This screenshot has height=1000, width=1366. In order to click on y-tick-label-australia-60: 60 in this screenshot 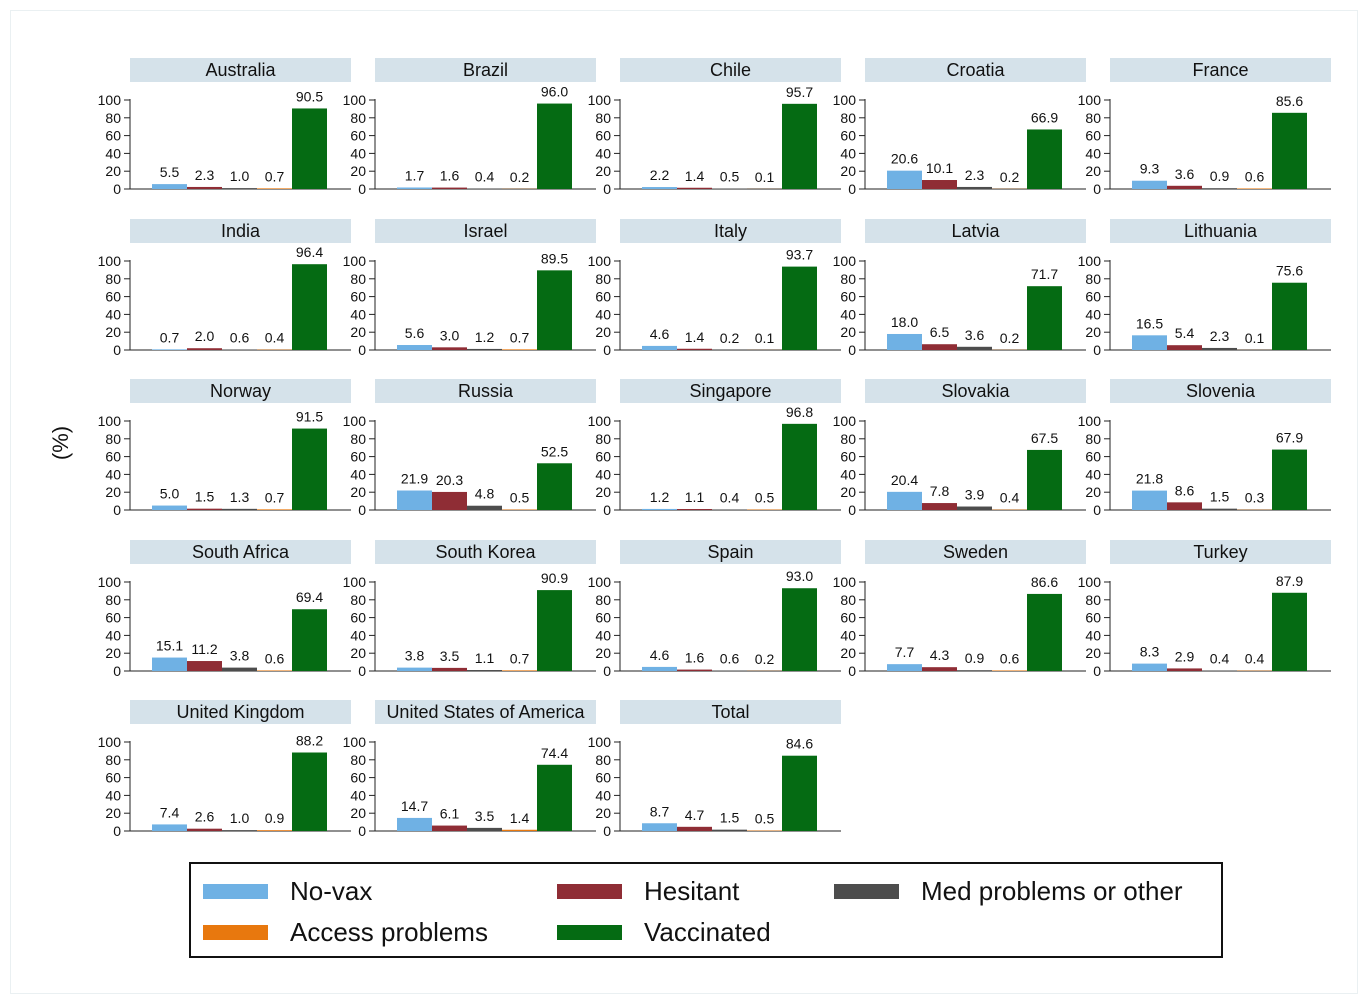, I will do `click(113, 136)`.